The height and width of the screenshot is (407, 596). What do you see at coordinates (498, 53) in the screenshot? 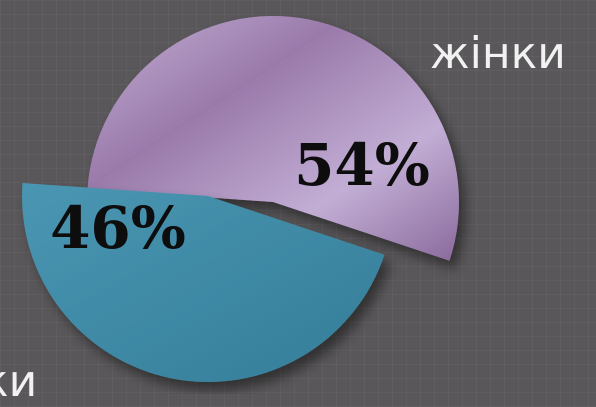
I see `category-label-women: жінки` at bounding box center [498, 53].